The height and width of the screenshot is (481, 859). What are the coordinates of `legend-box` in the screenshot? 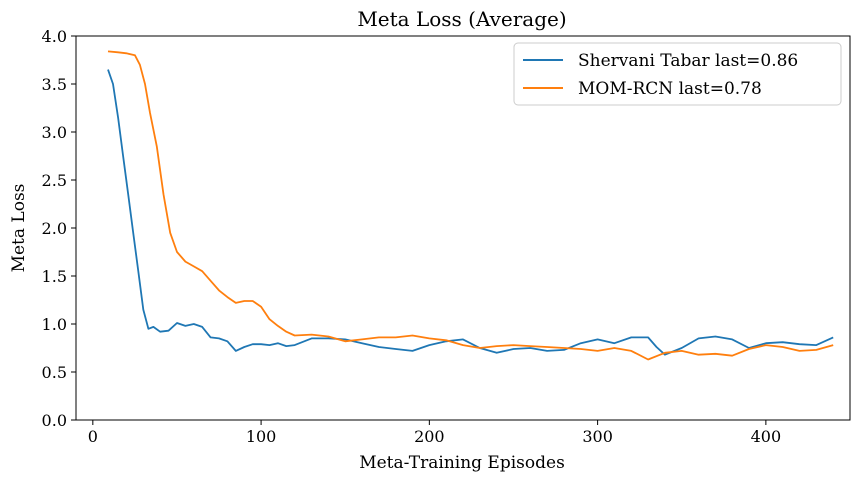 It's located at (677, 74).